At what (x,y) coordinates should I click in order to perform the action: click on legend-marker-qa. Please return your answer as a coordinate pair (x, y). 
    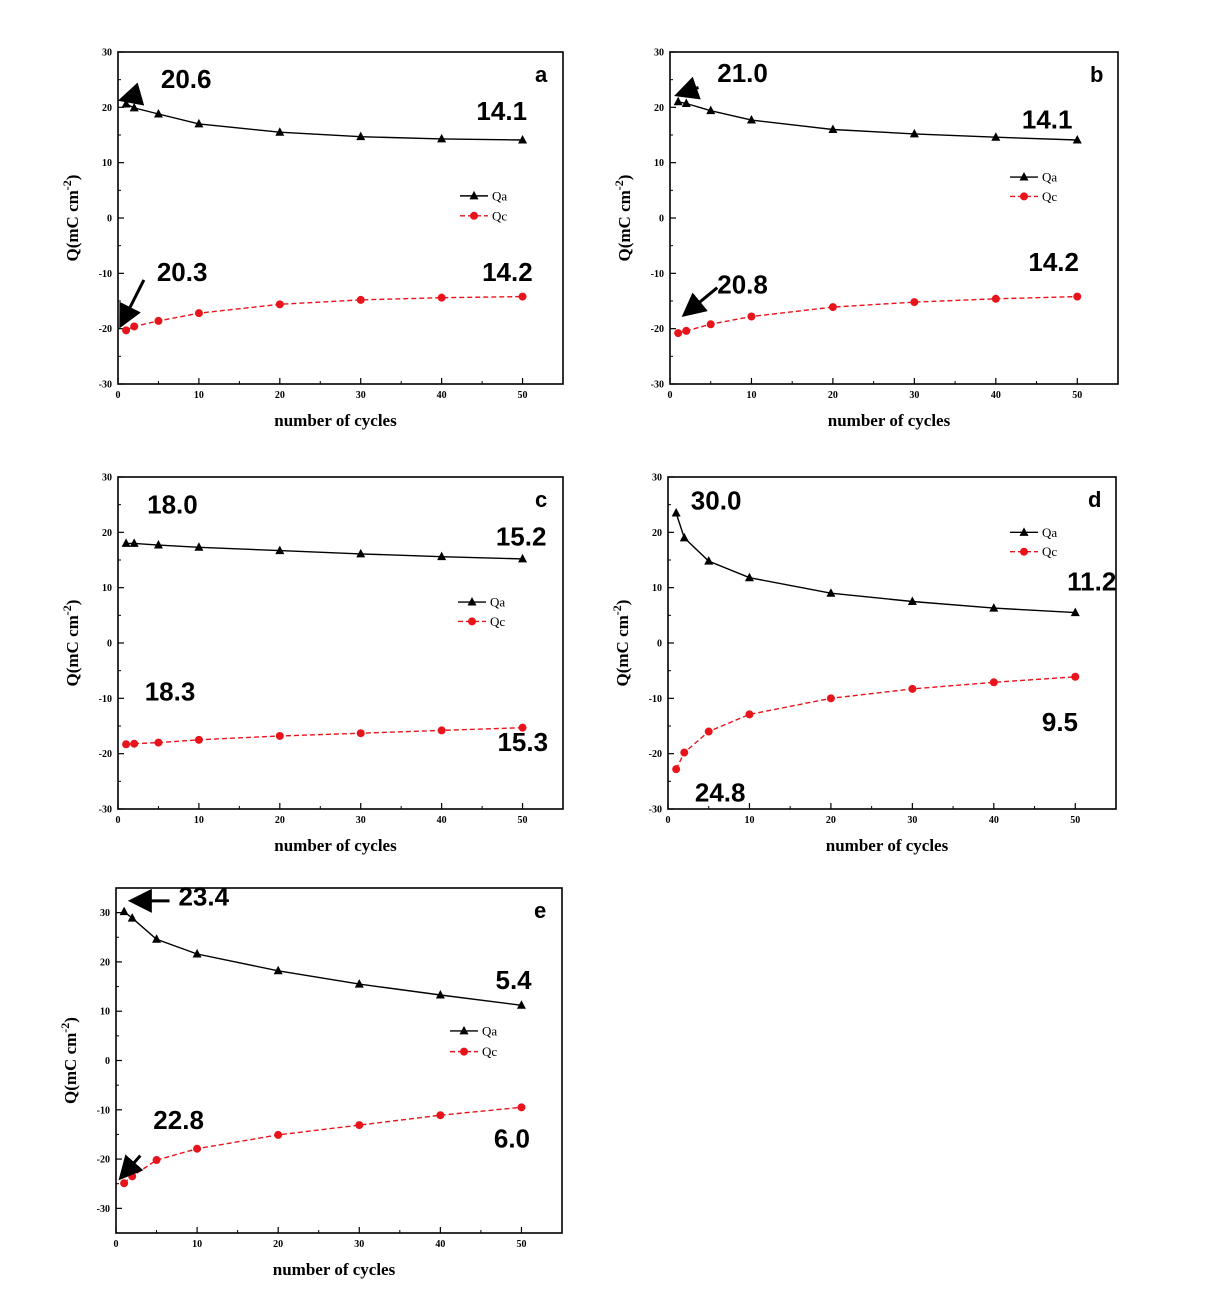
    Looking at the image, I should click on (472, 601).